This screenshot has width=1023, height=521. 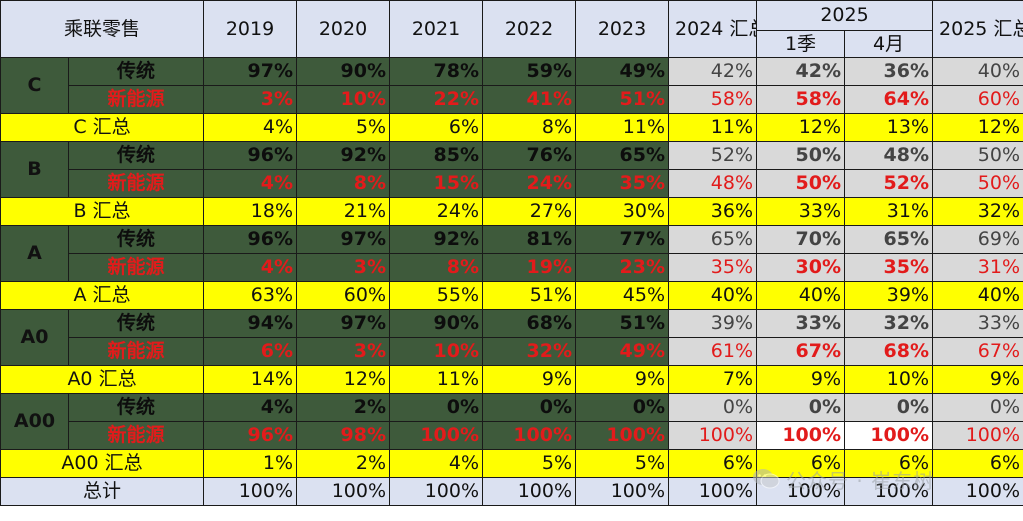 I want to click on cell-a0-traditional: 33%, so click(x=801, y=323).